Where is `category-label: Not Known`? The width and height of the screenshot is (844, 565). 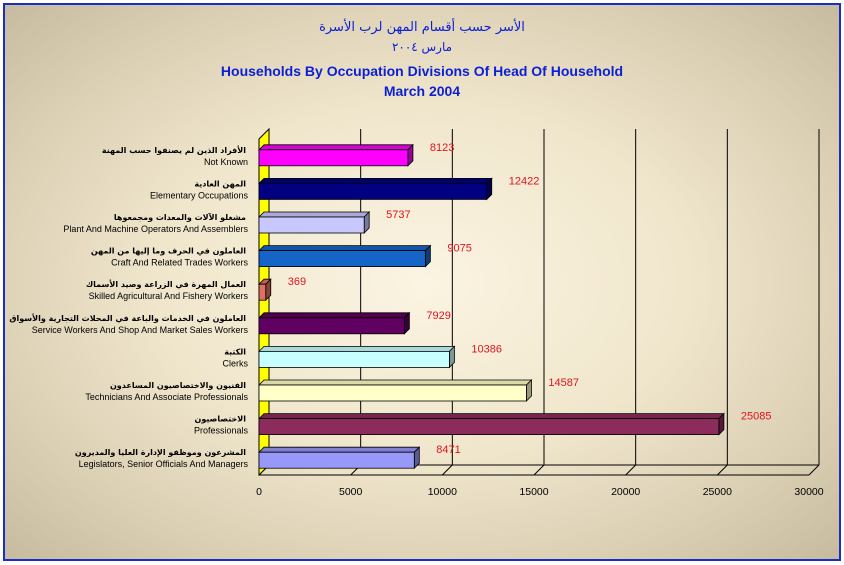
category-label: Not Known is located at coordinates (226, 162).